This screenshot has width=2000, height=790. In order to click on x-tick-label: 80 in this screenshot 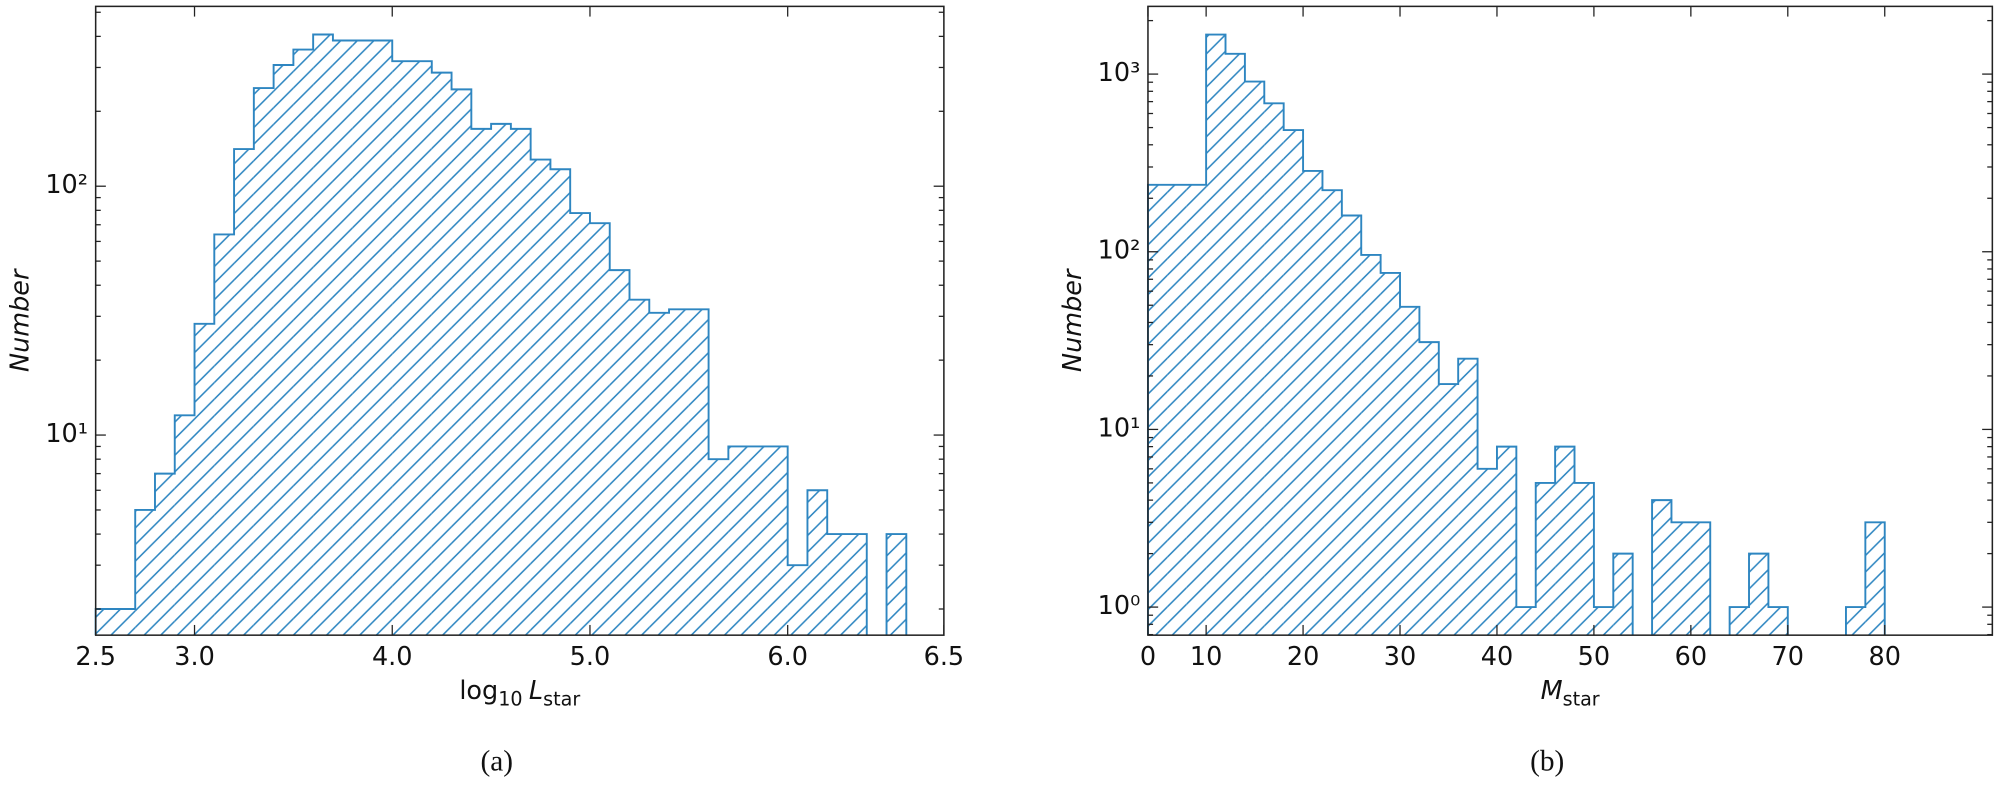, I will do `click(1885, 657)`.